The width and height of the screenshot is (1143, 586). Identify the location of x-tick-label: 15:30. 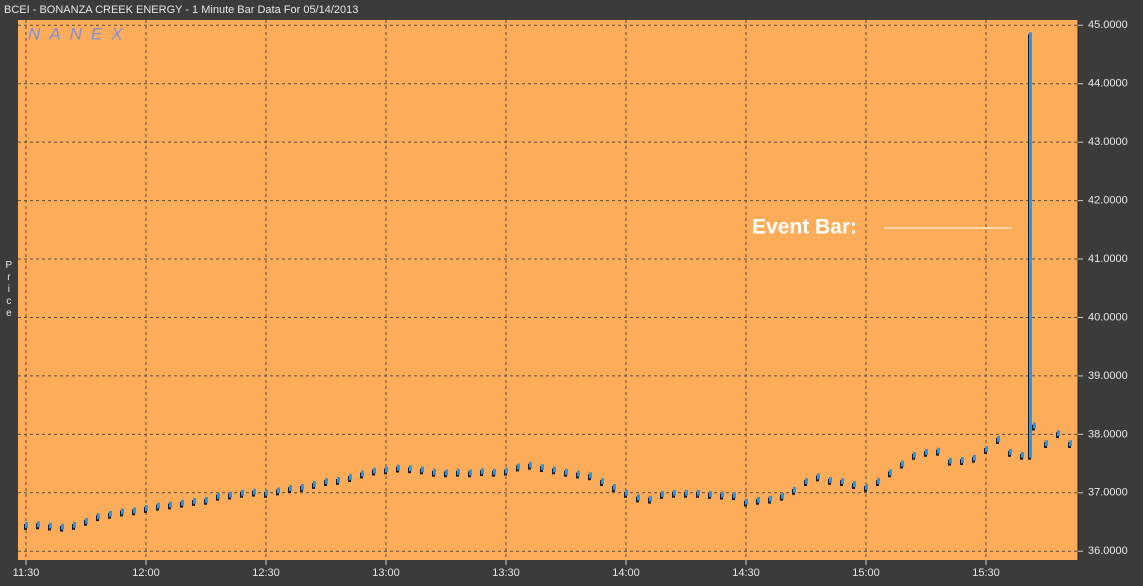
(986, 573).